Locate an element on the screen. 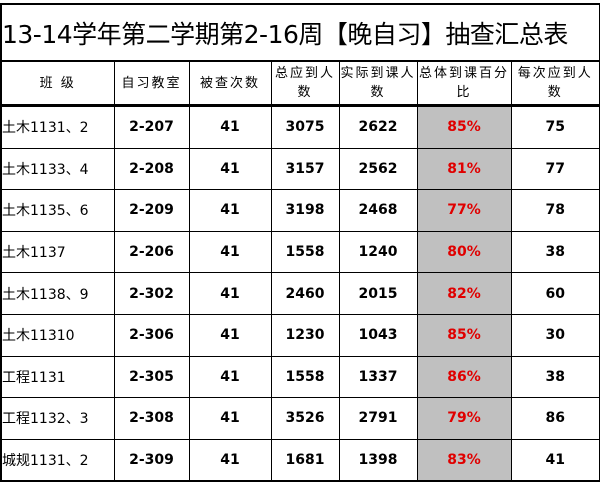 The width and height of the screenshot is (600, 482). per-check-expected-cell: 30 is located at coordinates (555, 335).